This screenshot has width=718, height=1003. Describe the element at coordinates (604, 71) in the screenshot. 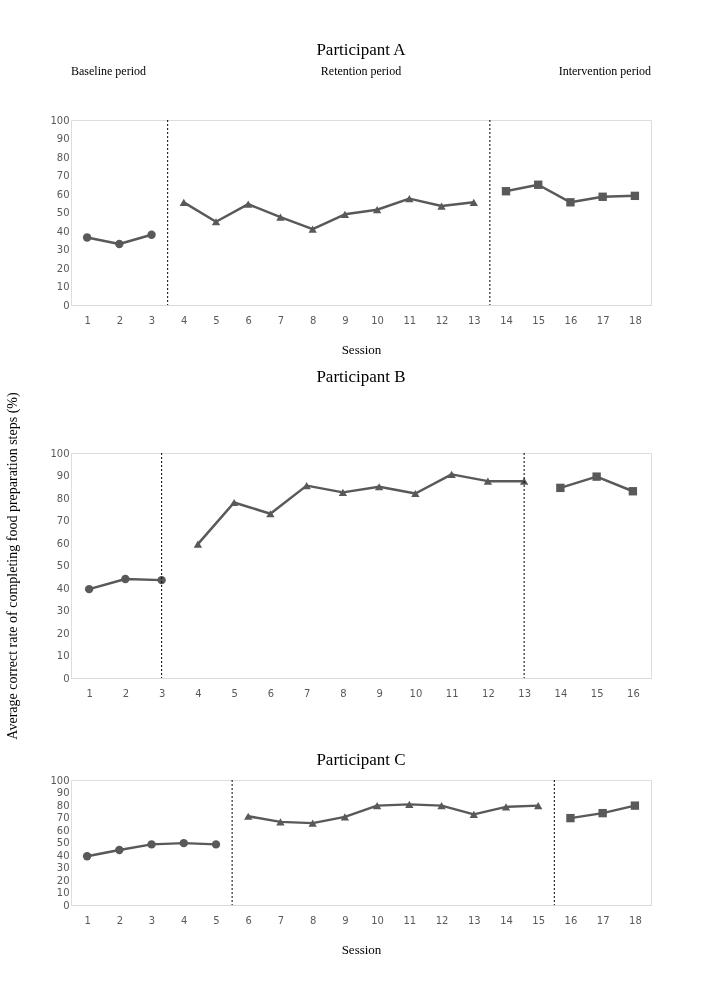

I see `text: Intervention period` at that location.